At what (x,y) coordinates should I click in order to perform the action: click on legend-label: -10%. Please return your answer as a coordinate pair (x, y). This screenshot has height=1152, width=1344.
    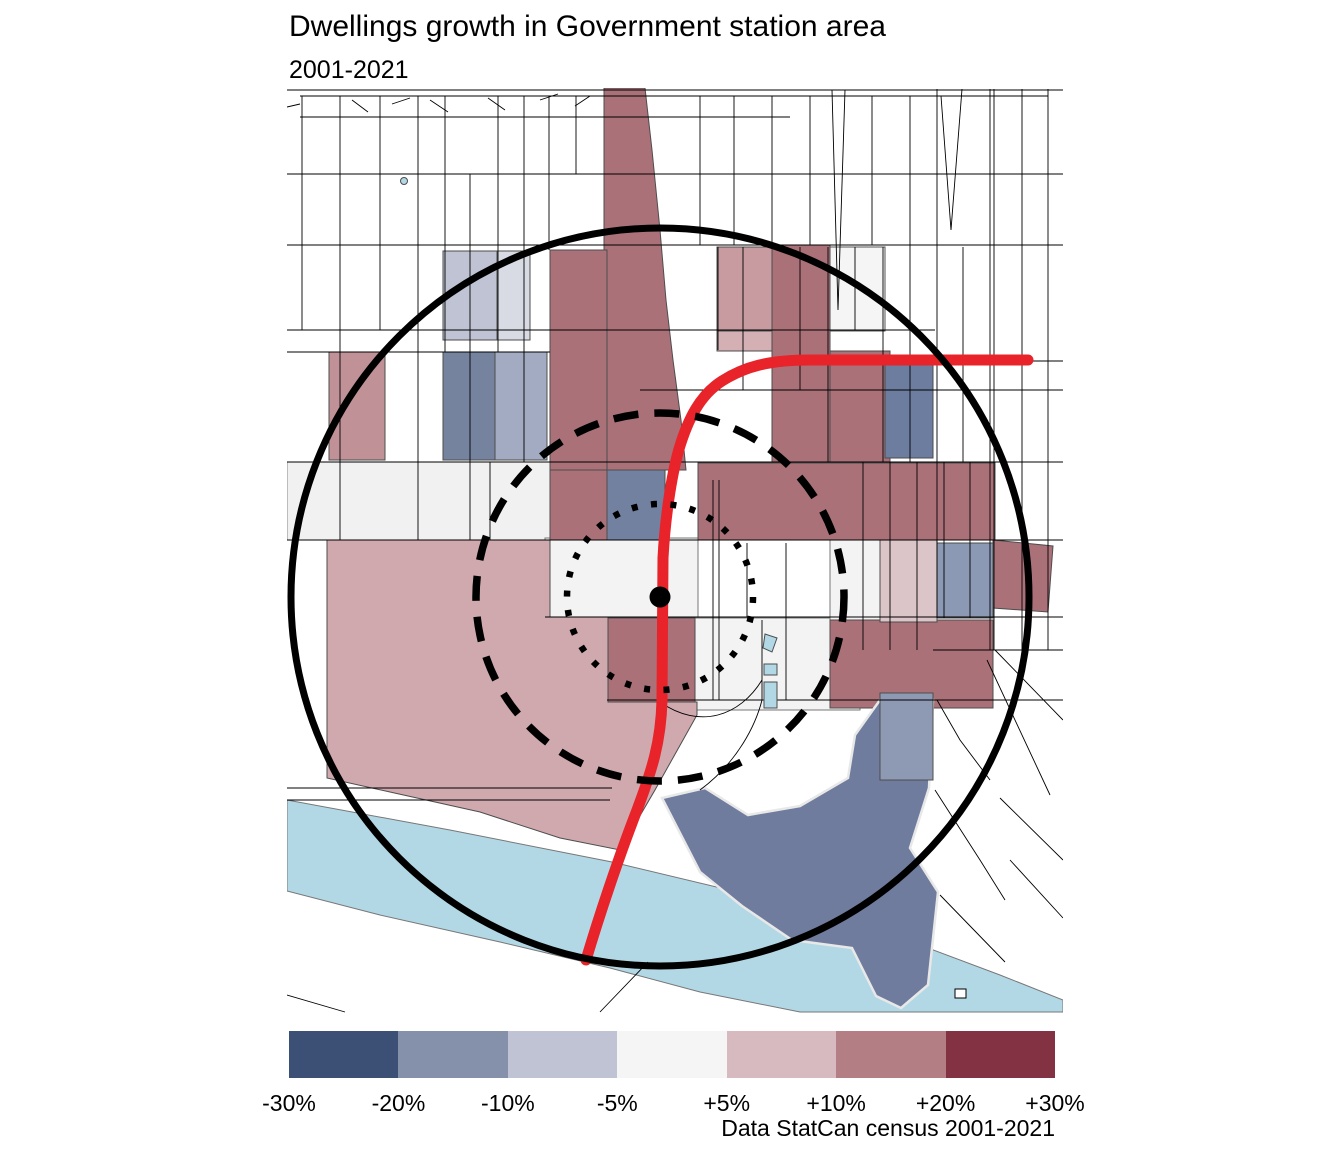
    Looking at the image, I should click on (507, 1103).